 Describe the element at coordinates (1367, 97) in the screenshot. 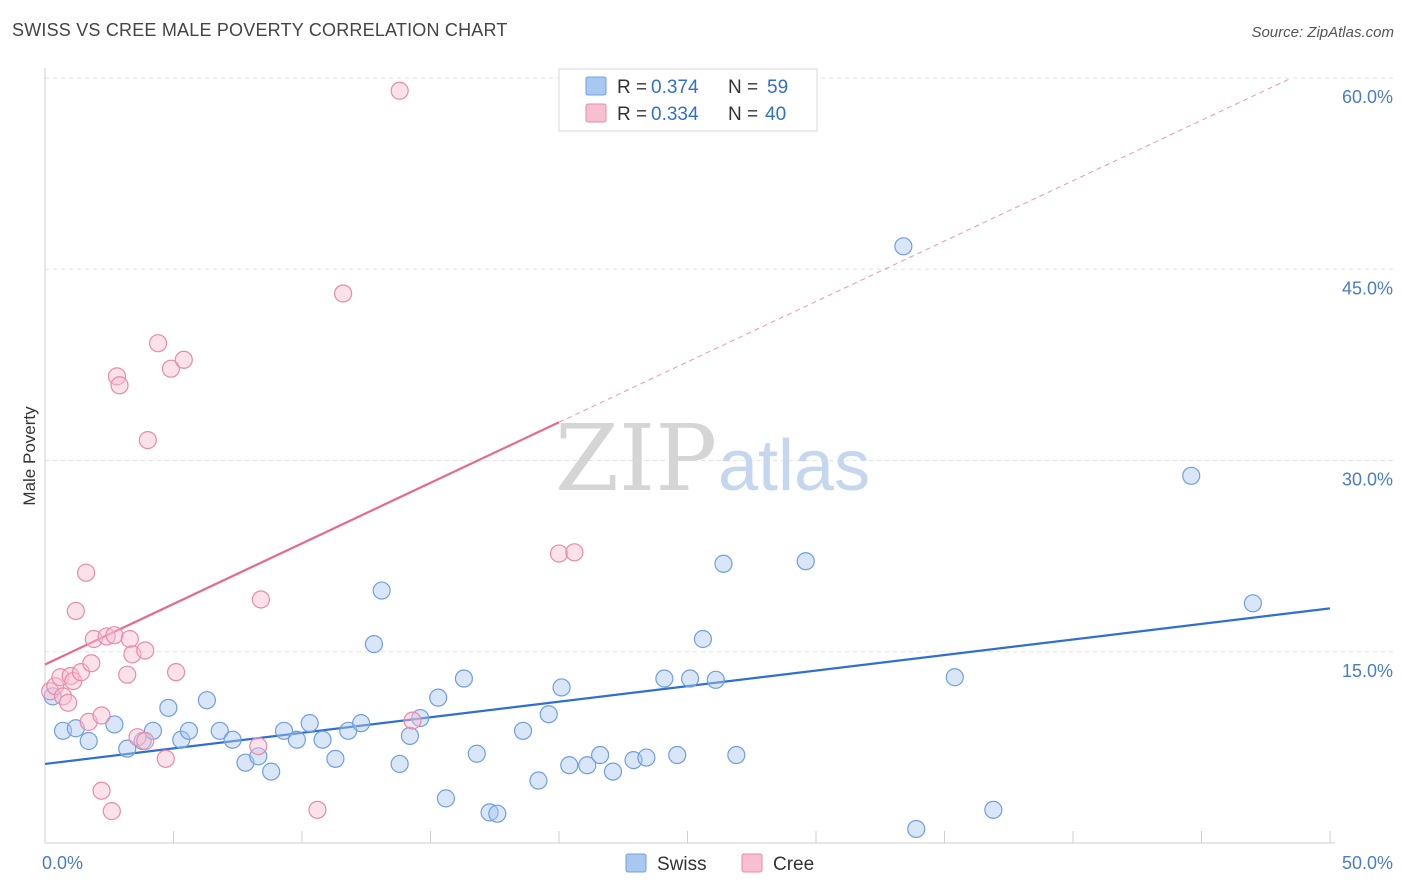

I see `y-tick-label: 60.0%` at that location.